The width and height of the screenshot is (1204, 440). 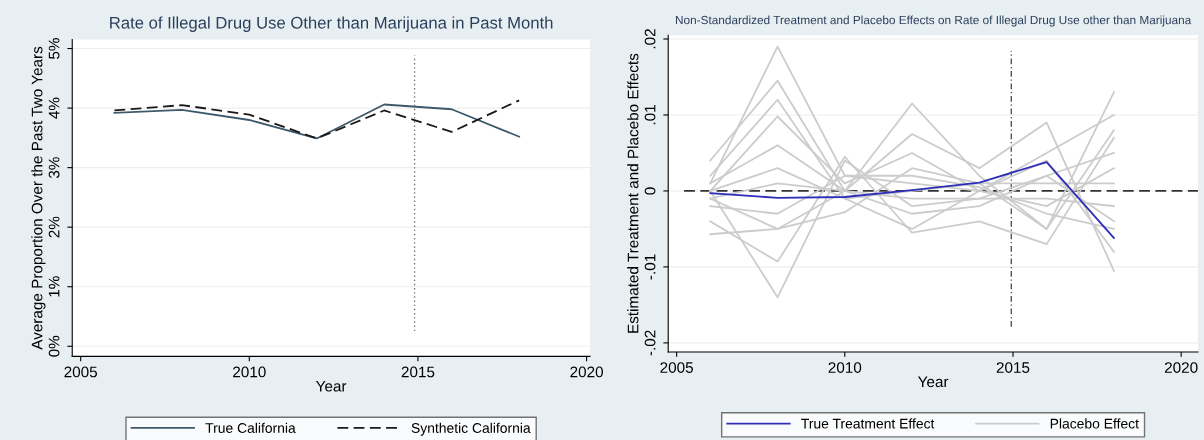 I want to click on y-tick-label: 0, so click(x=650, y=191).